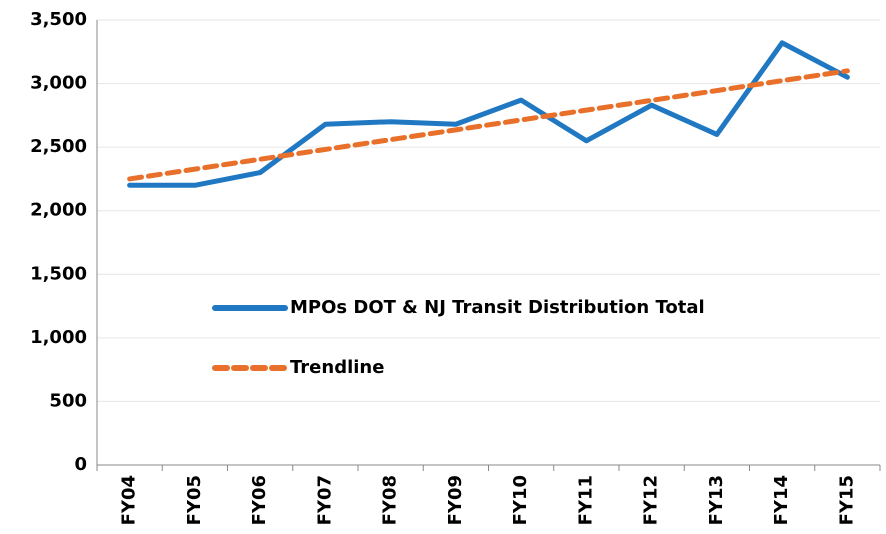 The width and height of the screenshot is (886, 534). Describe the element at coordinates (58, 146) in the screenshot. I see `y-tick-label: 2,500` at that location.